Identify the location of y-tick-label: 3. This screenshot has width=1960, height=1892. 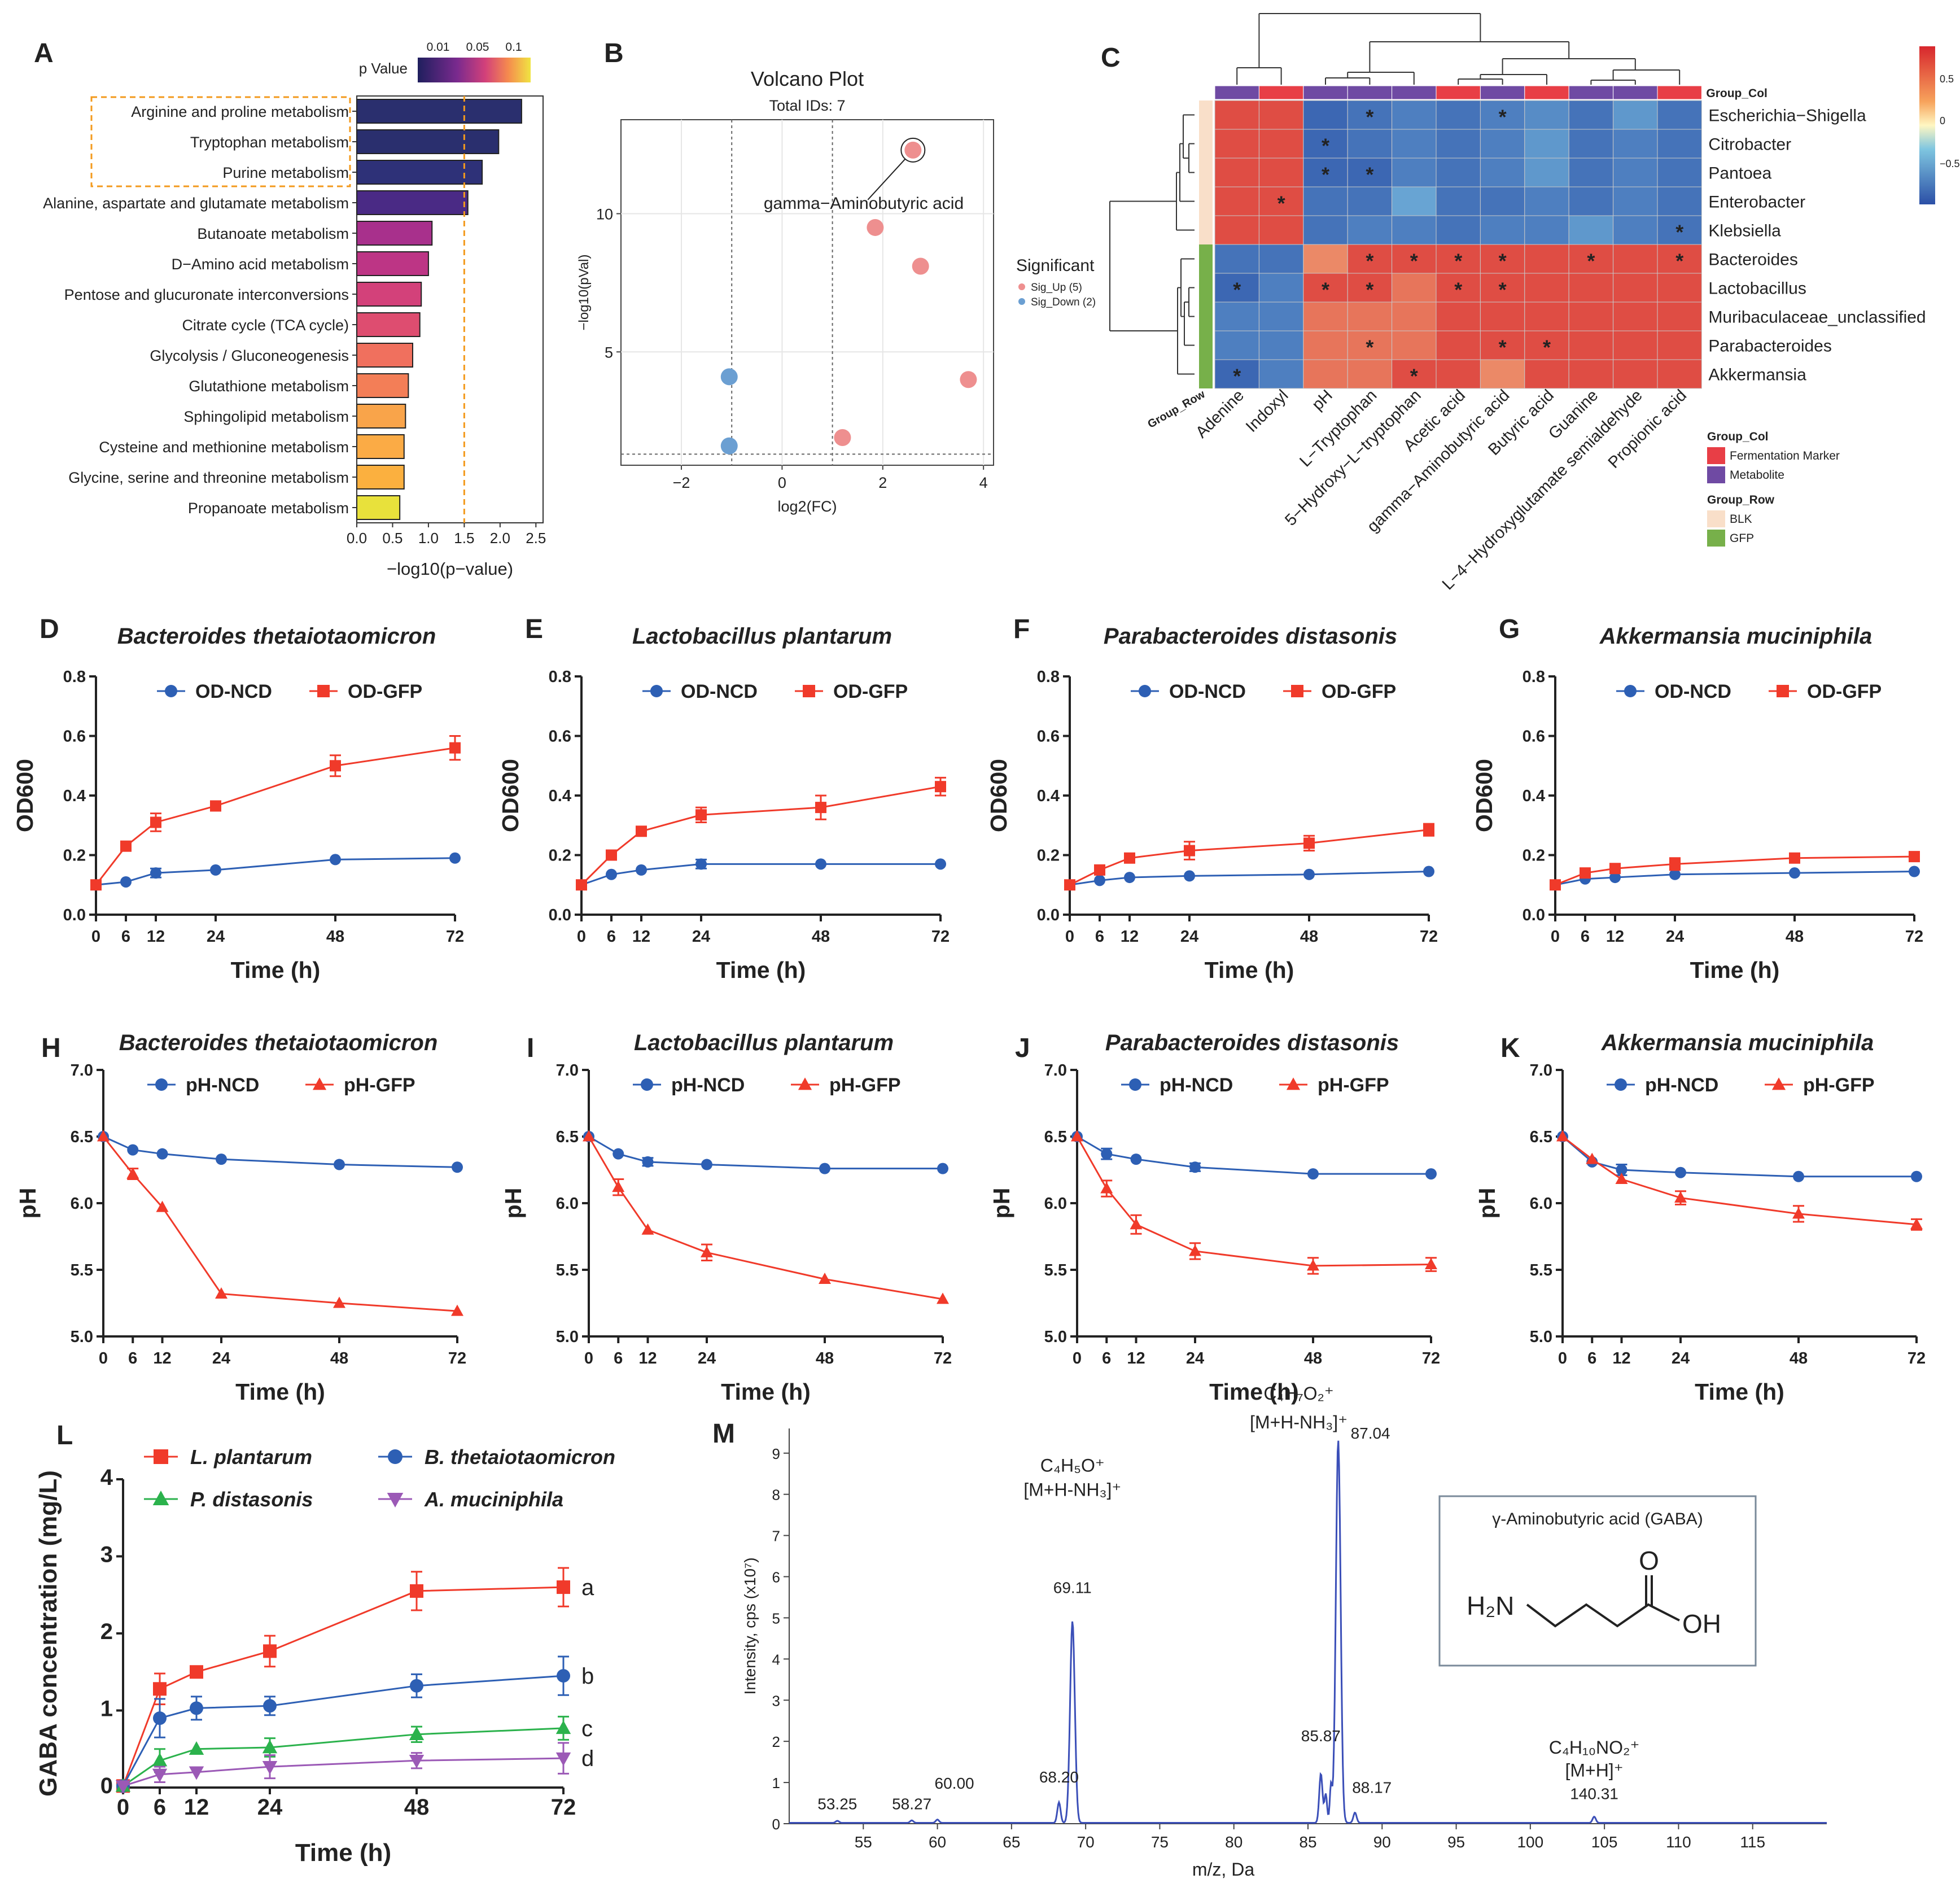
(776, 1700).